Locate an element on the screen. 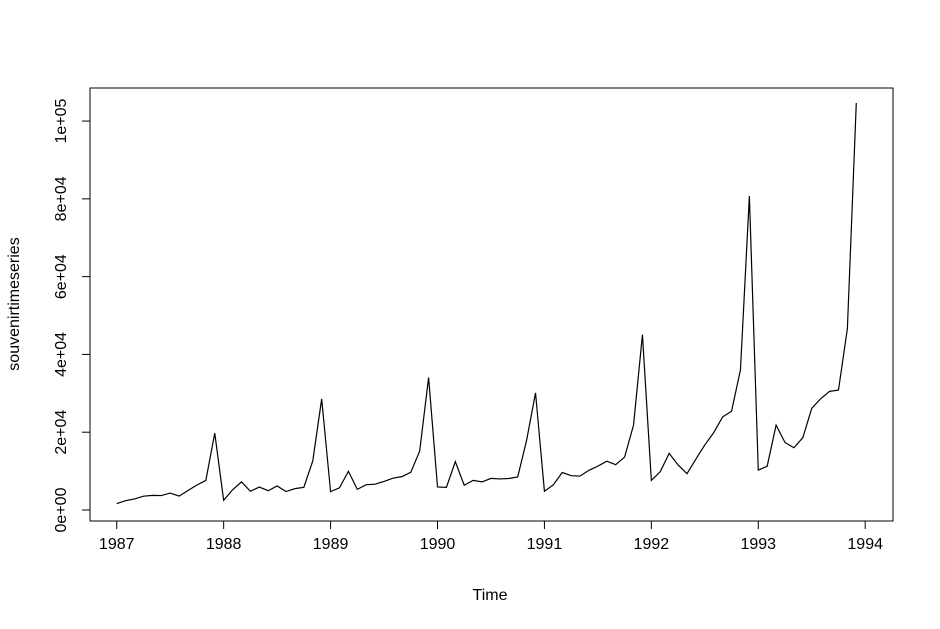  x-tick-label: 1987 is located at coordinates (117, 544).